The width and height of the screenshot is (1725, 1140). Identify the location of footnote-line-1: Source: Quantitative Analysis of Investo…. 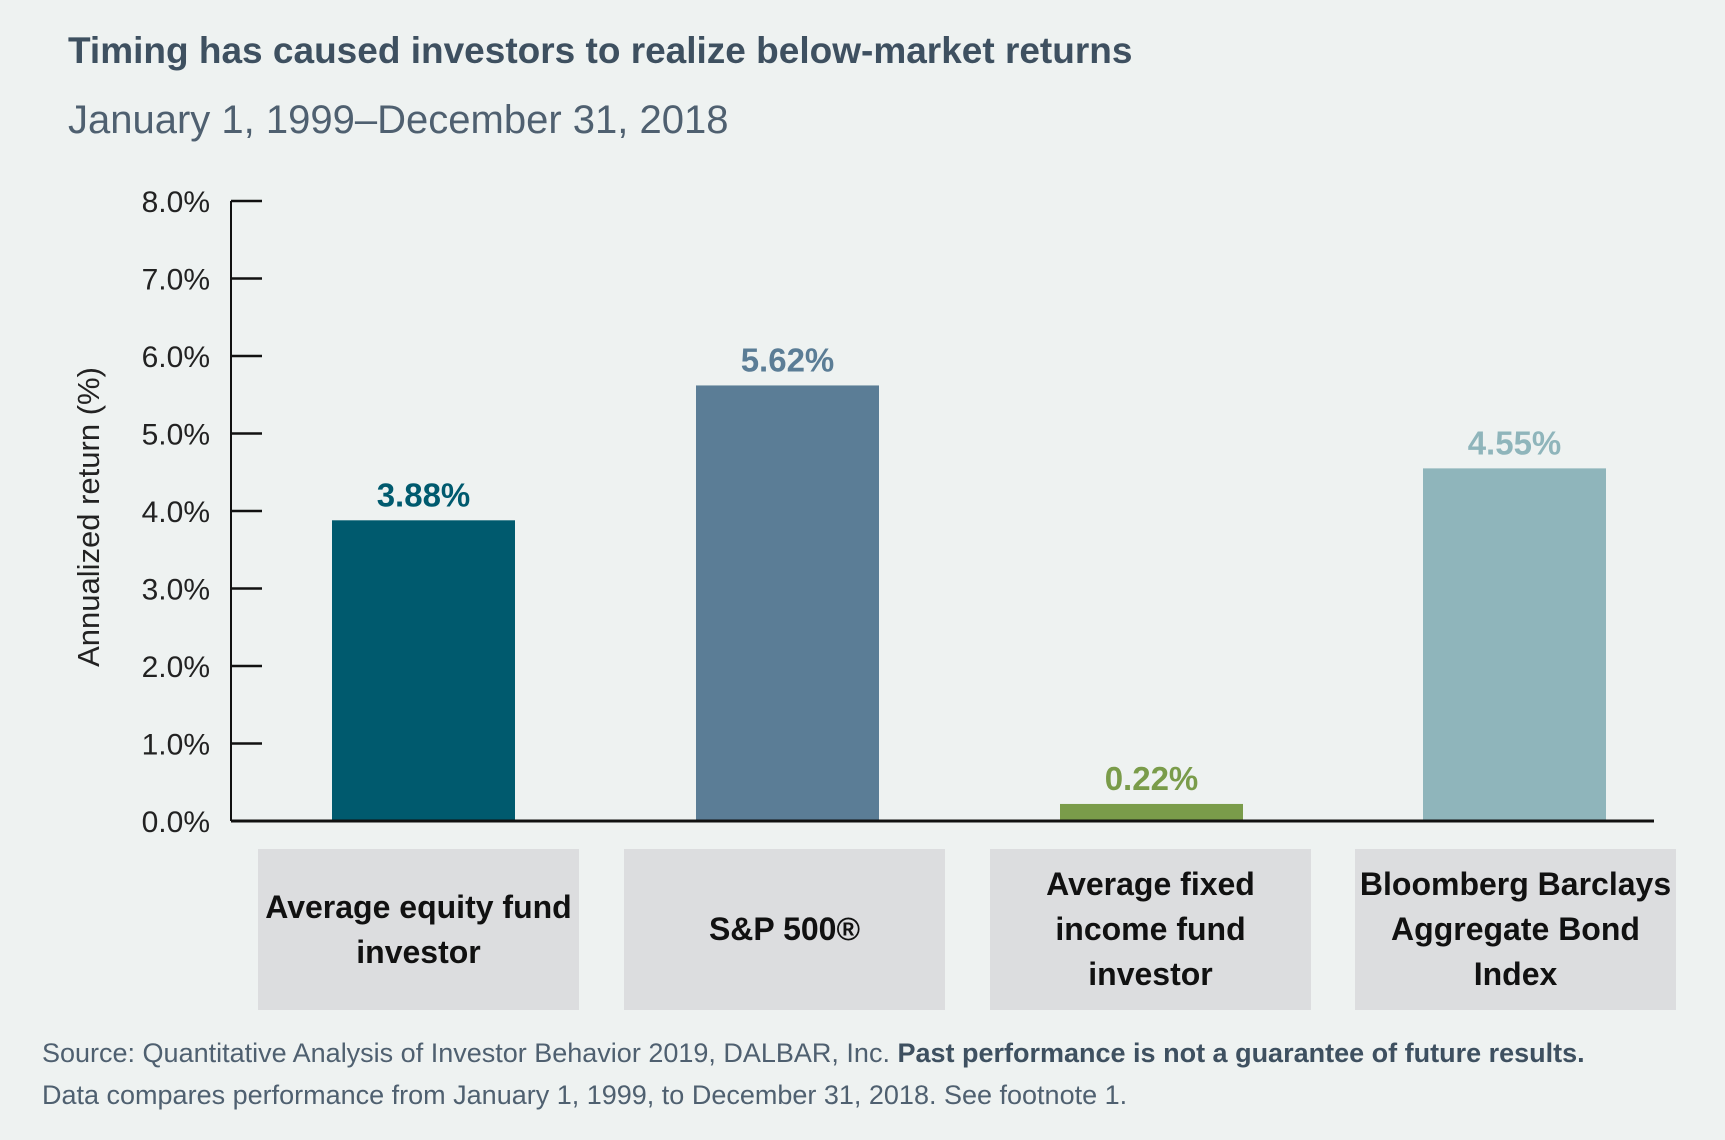
(813, 1053).